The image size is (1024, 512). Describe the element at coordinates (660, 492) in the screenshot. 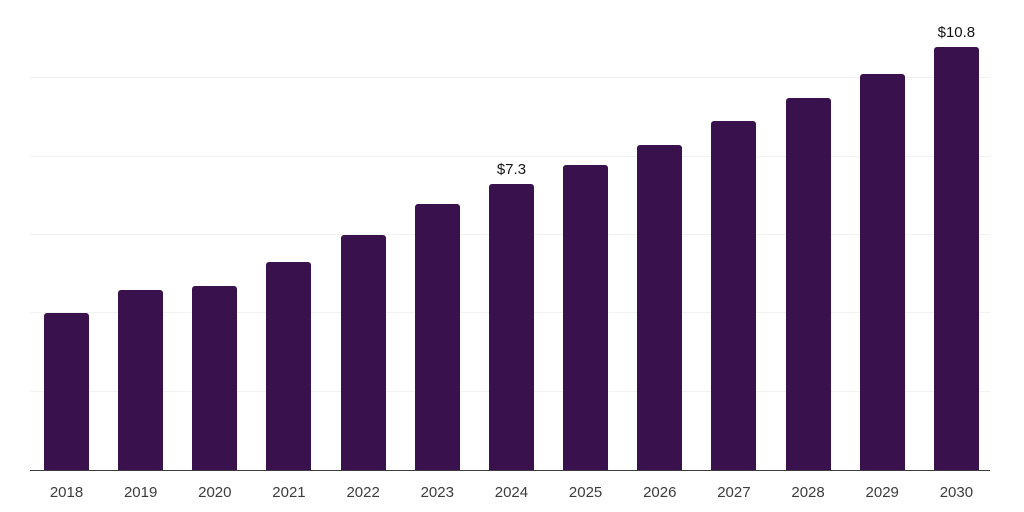

I see `x-tick-label-2026: 2026` at that location.